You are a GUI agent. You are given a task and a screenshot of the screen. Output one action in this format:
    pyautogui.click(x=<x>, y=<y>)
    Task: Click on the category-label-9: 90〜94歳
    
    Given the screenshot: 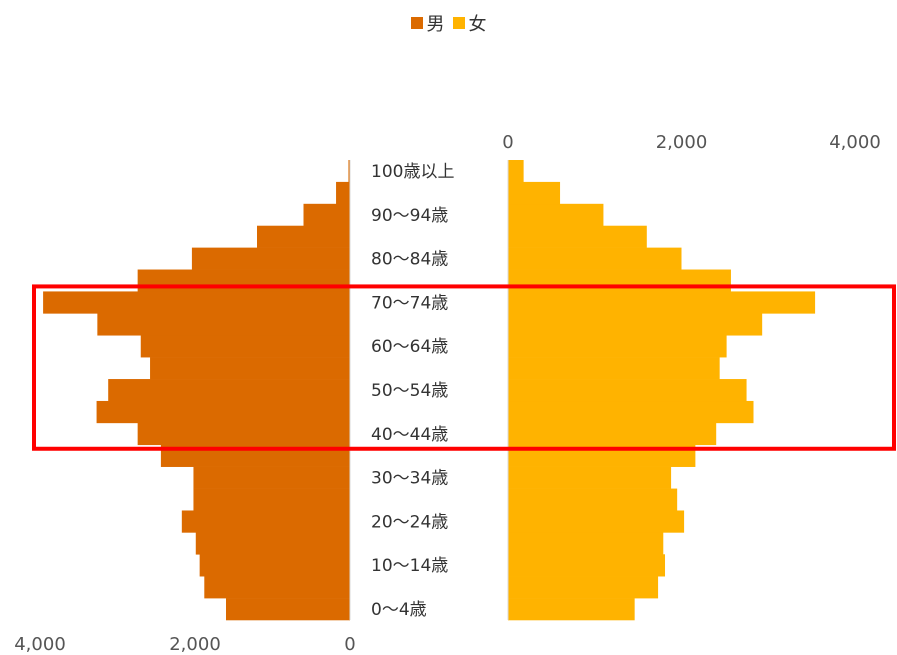 What is the action you would take?
    pyautogui.click(x=409, y=216)
    